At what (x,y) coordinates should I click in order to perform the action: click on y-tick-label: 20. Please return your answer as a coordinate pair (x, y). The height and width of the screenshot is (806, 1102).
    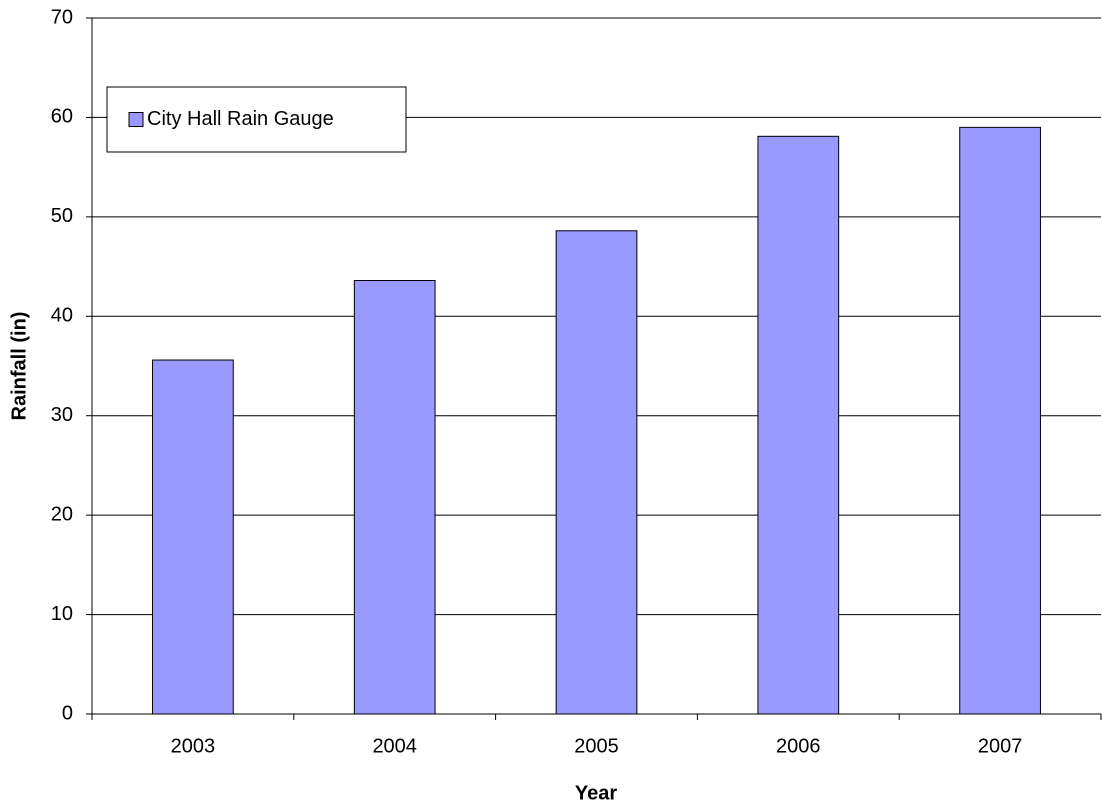
    Looking at the image, I should click on (62, 514).